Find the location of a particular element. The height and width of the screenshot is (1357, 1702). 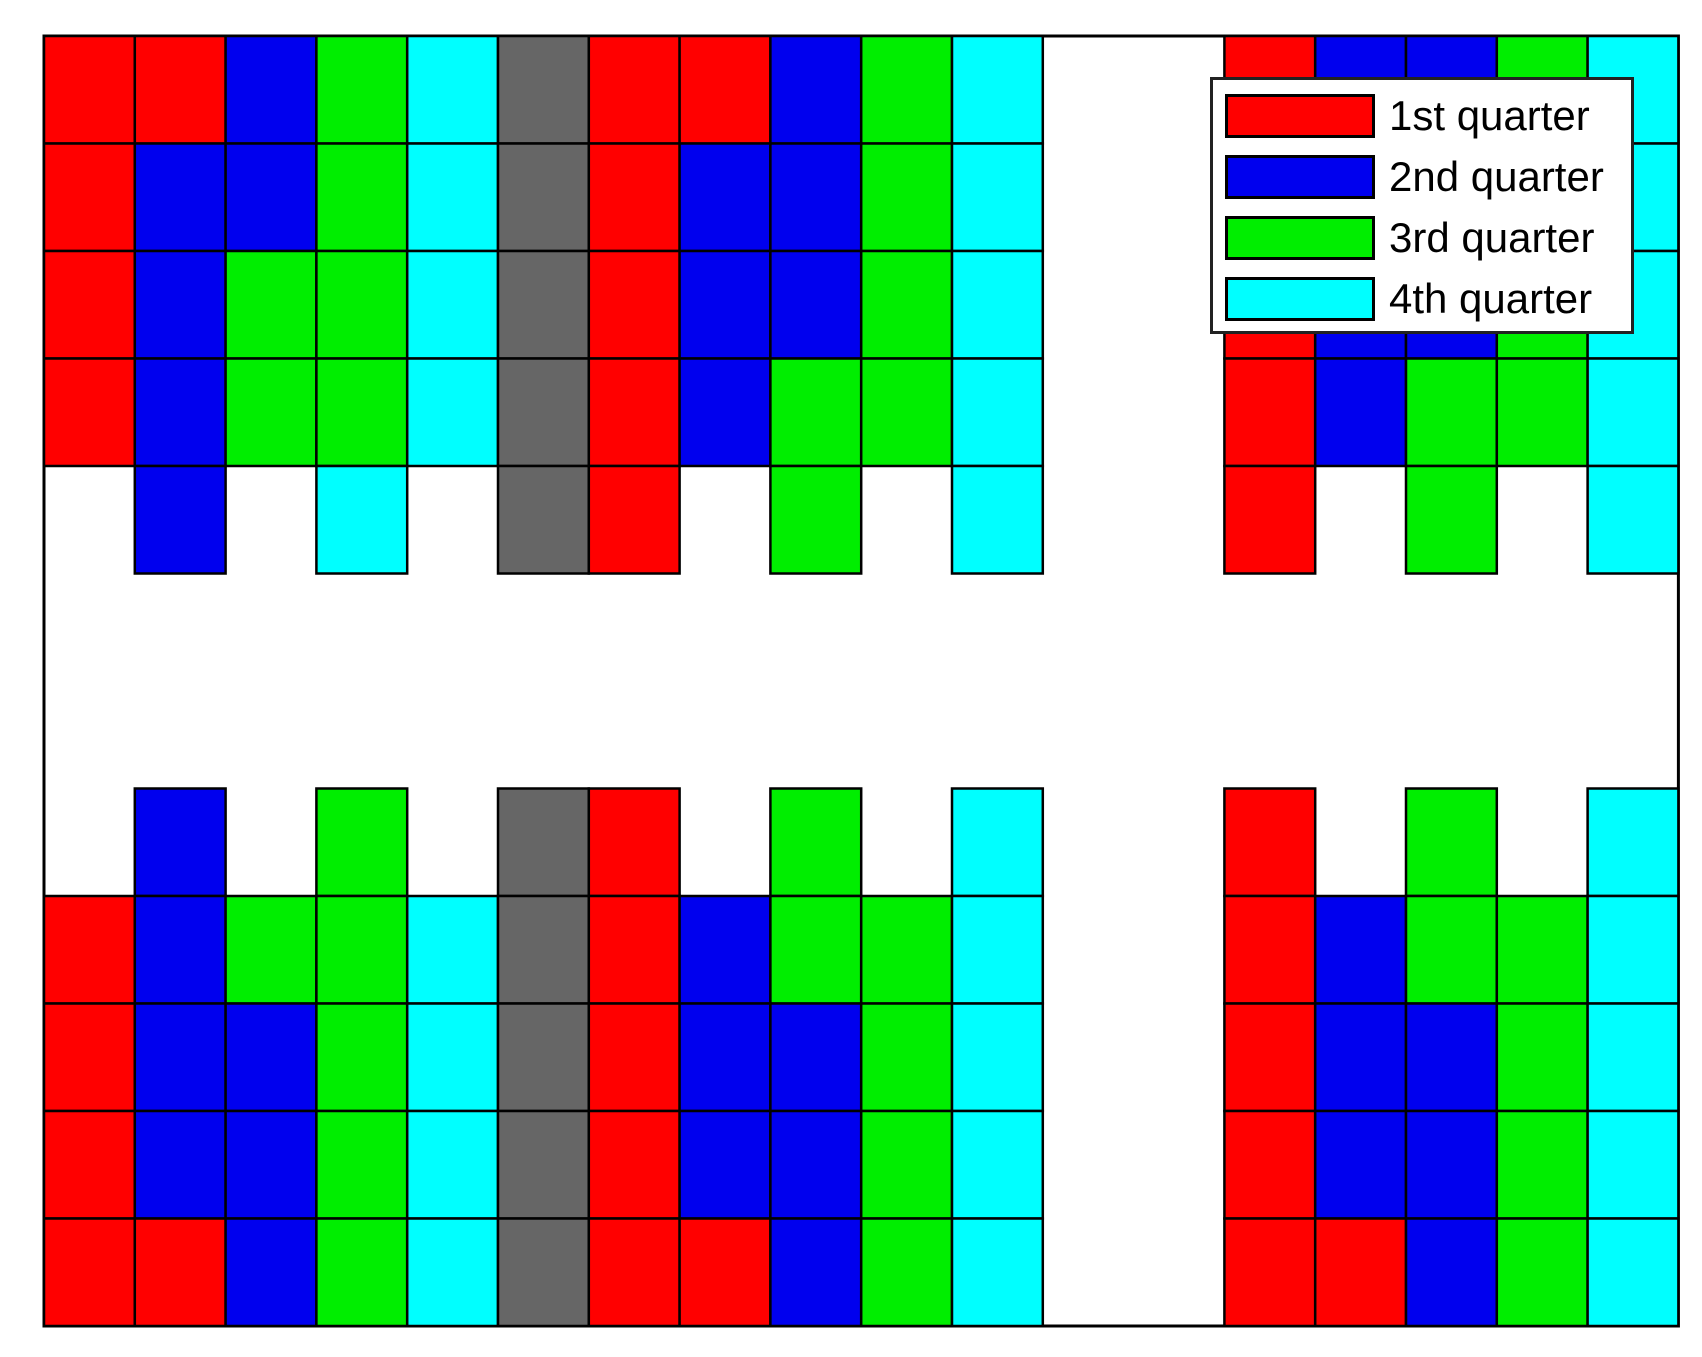

legend-item-q3: 3rd quarter is located at coordinates (1430, 239).